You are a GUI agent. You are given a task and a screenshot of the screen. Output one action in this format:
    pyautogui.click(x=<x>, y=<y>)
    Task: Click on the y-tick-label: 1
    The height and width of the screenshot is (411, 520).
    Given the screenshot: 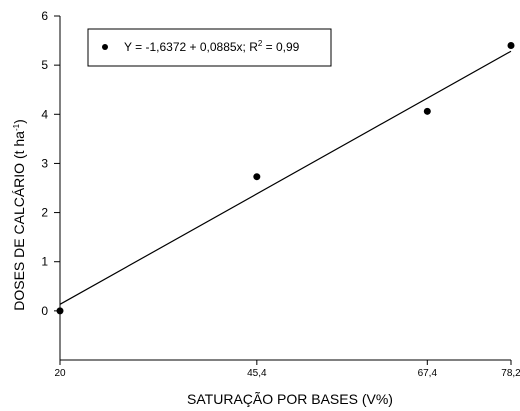 What is the action you would take?
    pyautogui.click(x=44, y=262)
    